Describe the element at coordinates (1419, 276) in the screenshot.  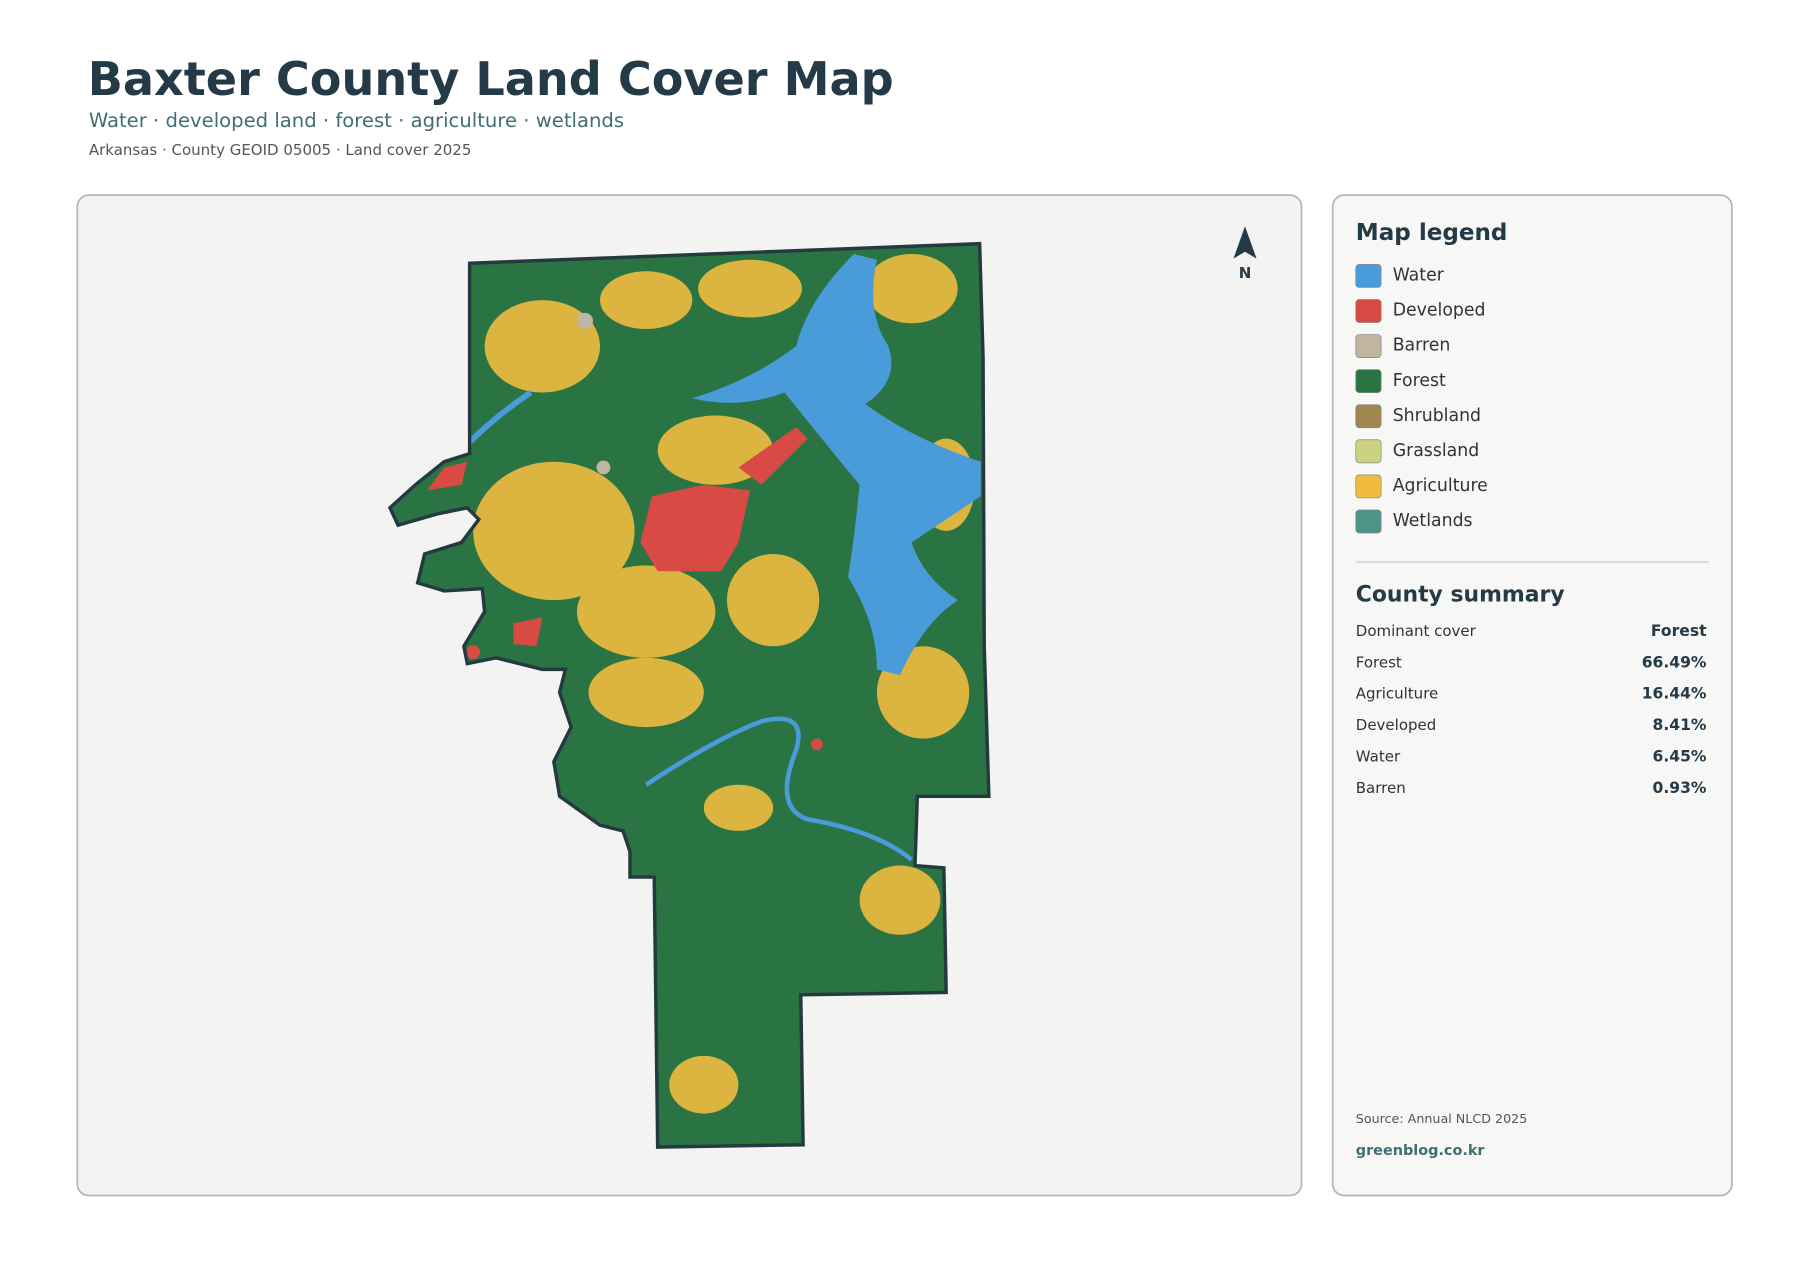
I see `legend-label: Water` at that location.